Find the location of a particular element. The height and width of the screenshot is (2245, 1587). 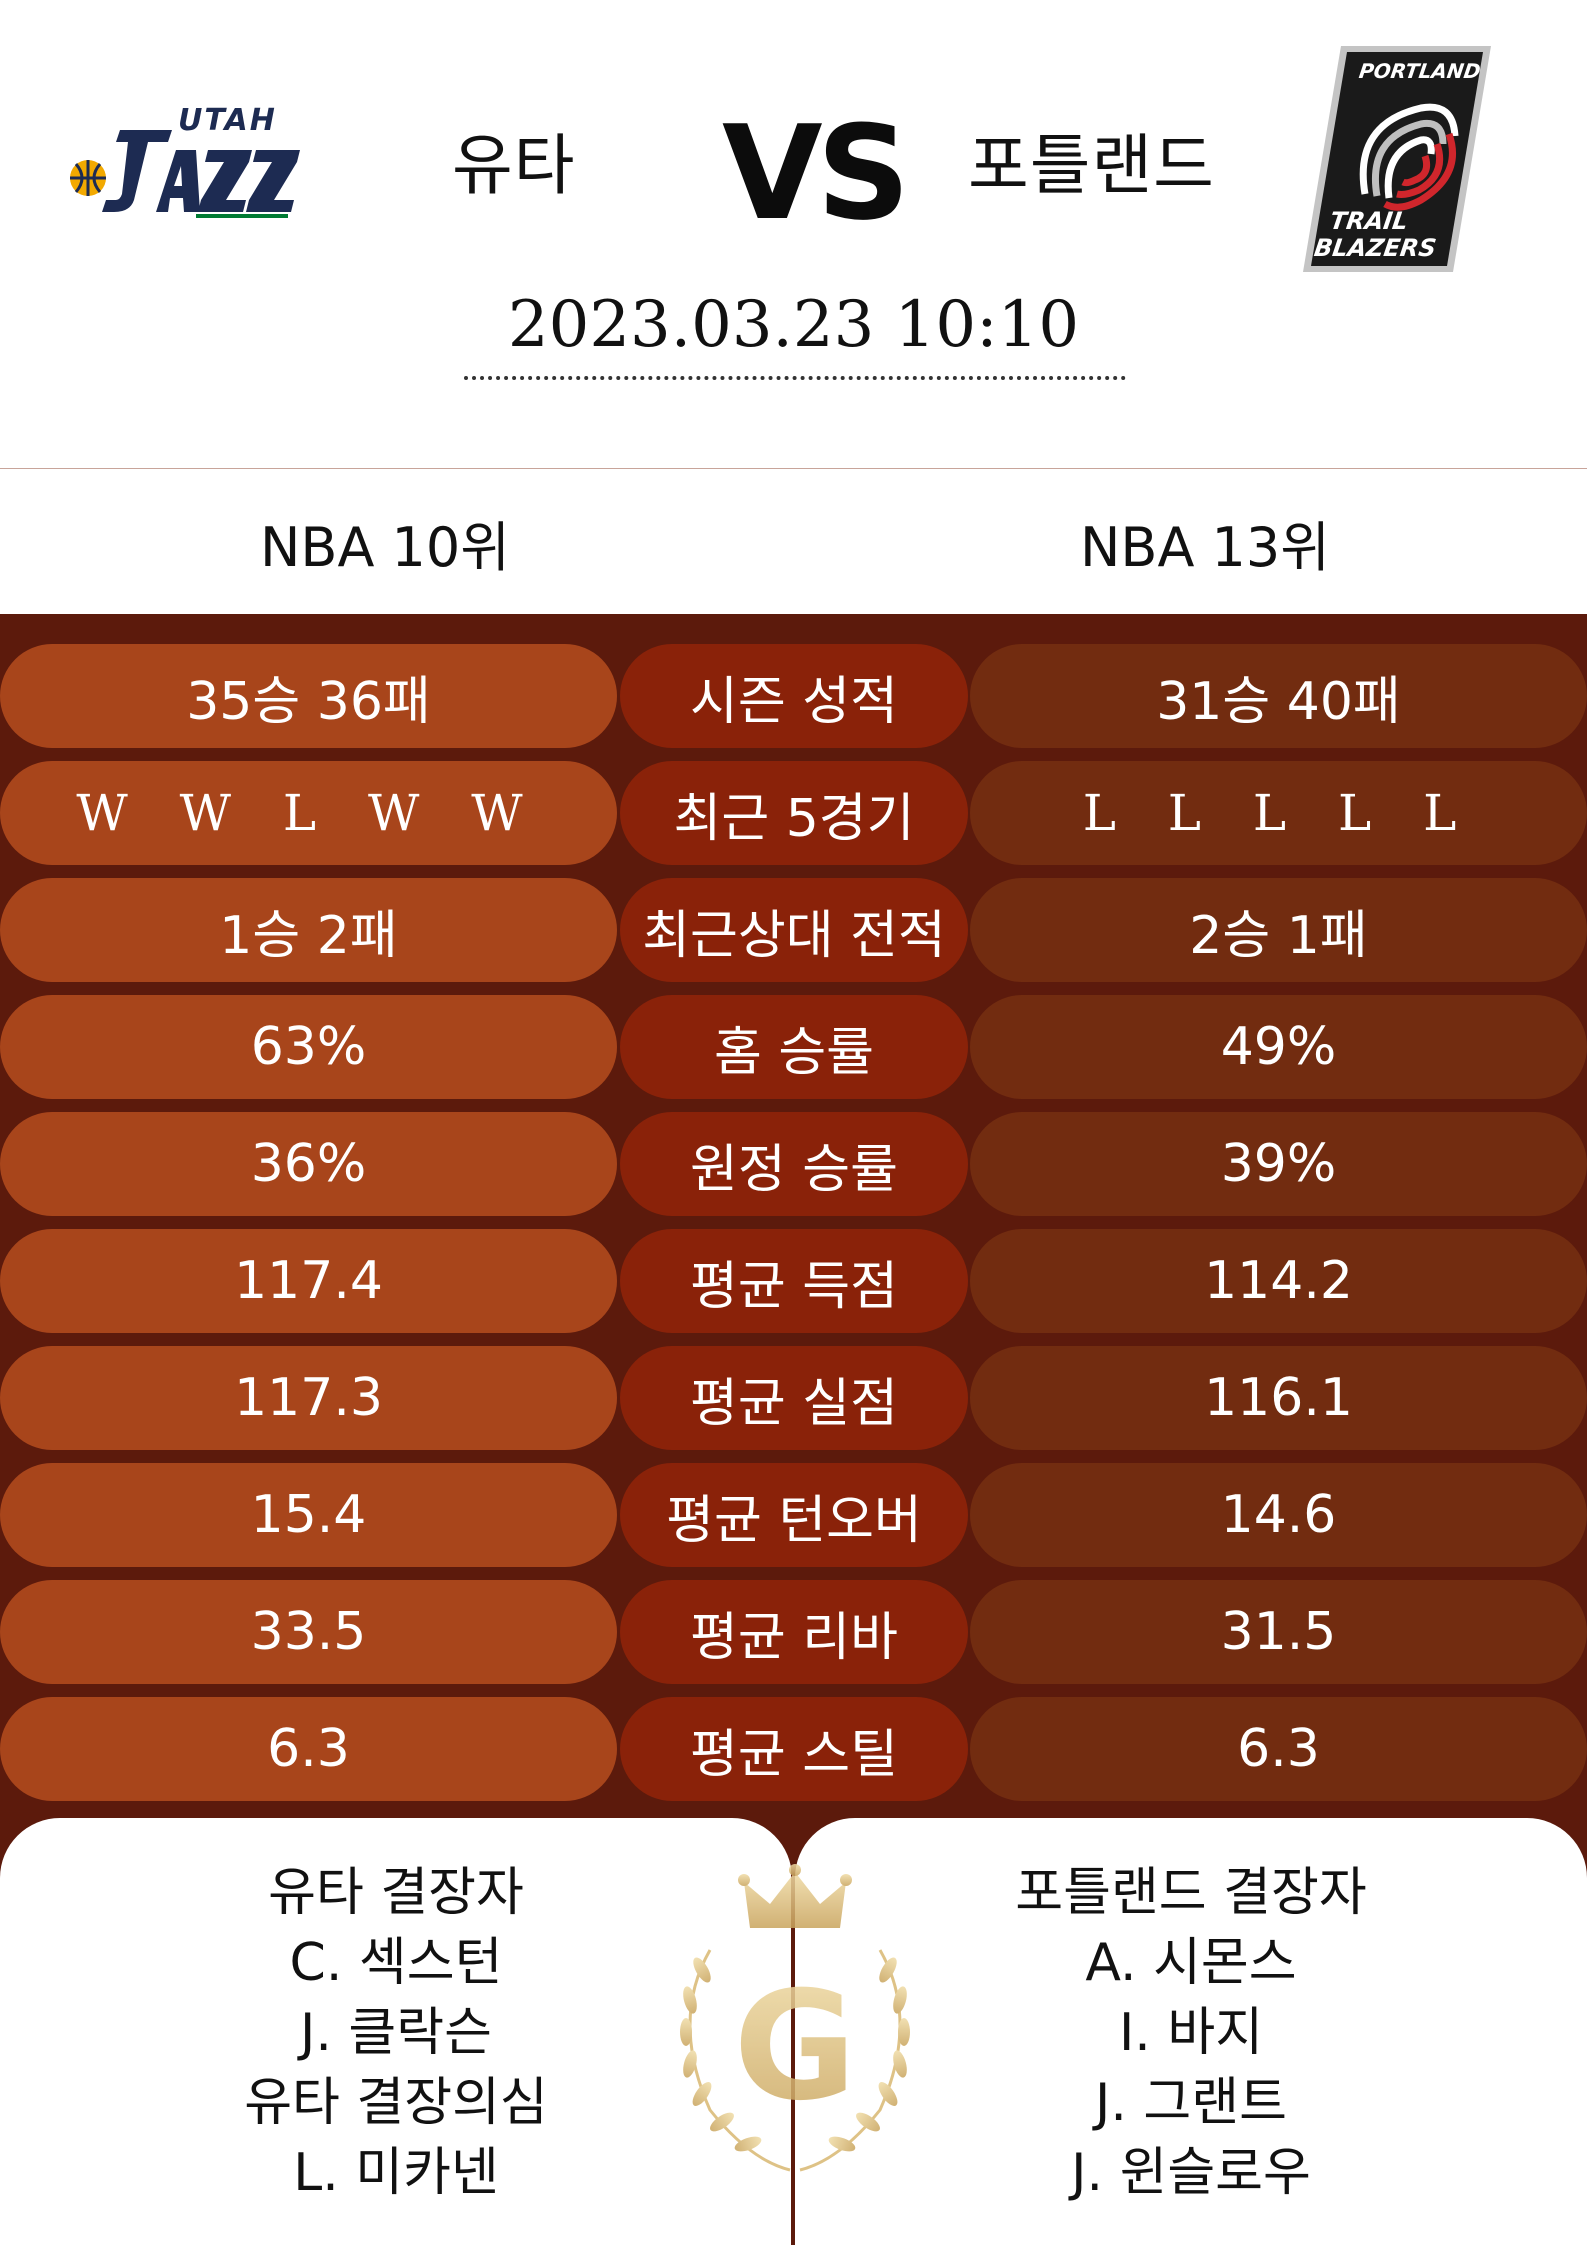

stat-row-avg-points: 117.4 평균 득점 114.2 is located at coordinates (793, 1281).